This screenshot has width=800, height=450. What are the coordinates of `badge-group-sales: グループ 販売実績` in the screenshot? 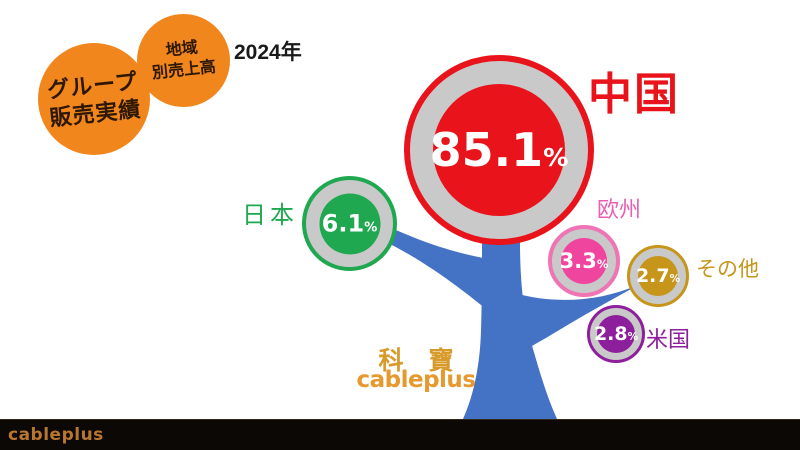 It's located at (94, 99).